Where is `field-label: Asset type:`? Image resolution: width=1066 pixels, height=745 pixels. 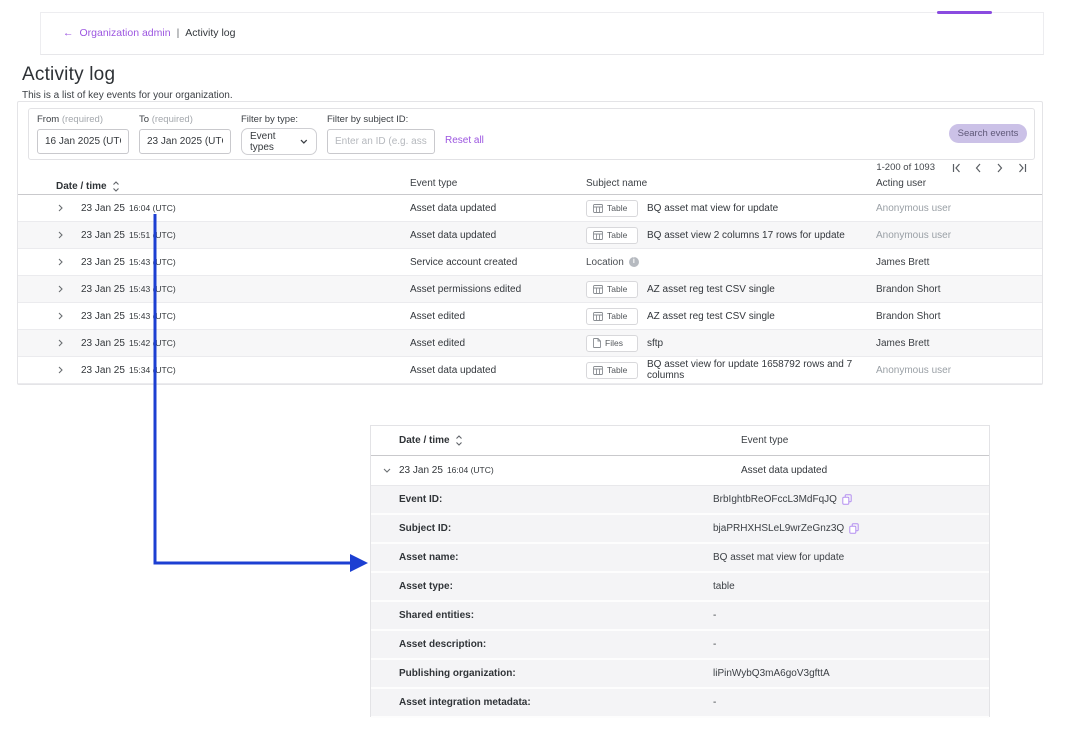
field-label: Asset type: is located at coordinates (426, 586).